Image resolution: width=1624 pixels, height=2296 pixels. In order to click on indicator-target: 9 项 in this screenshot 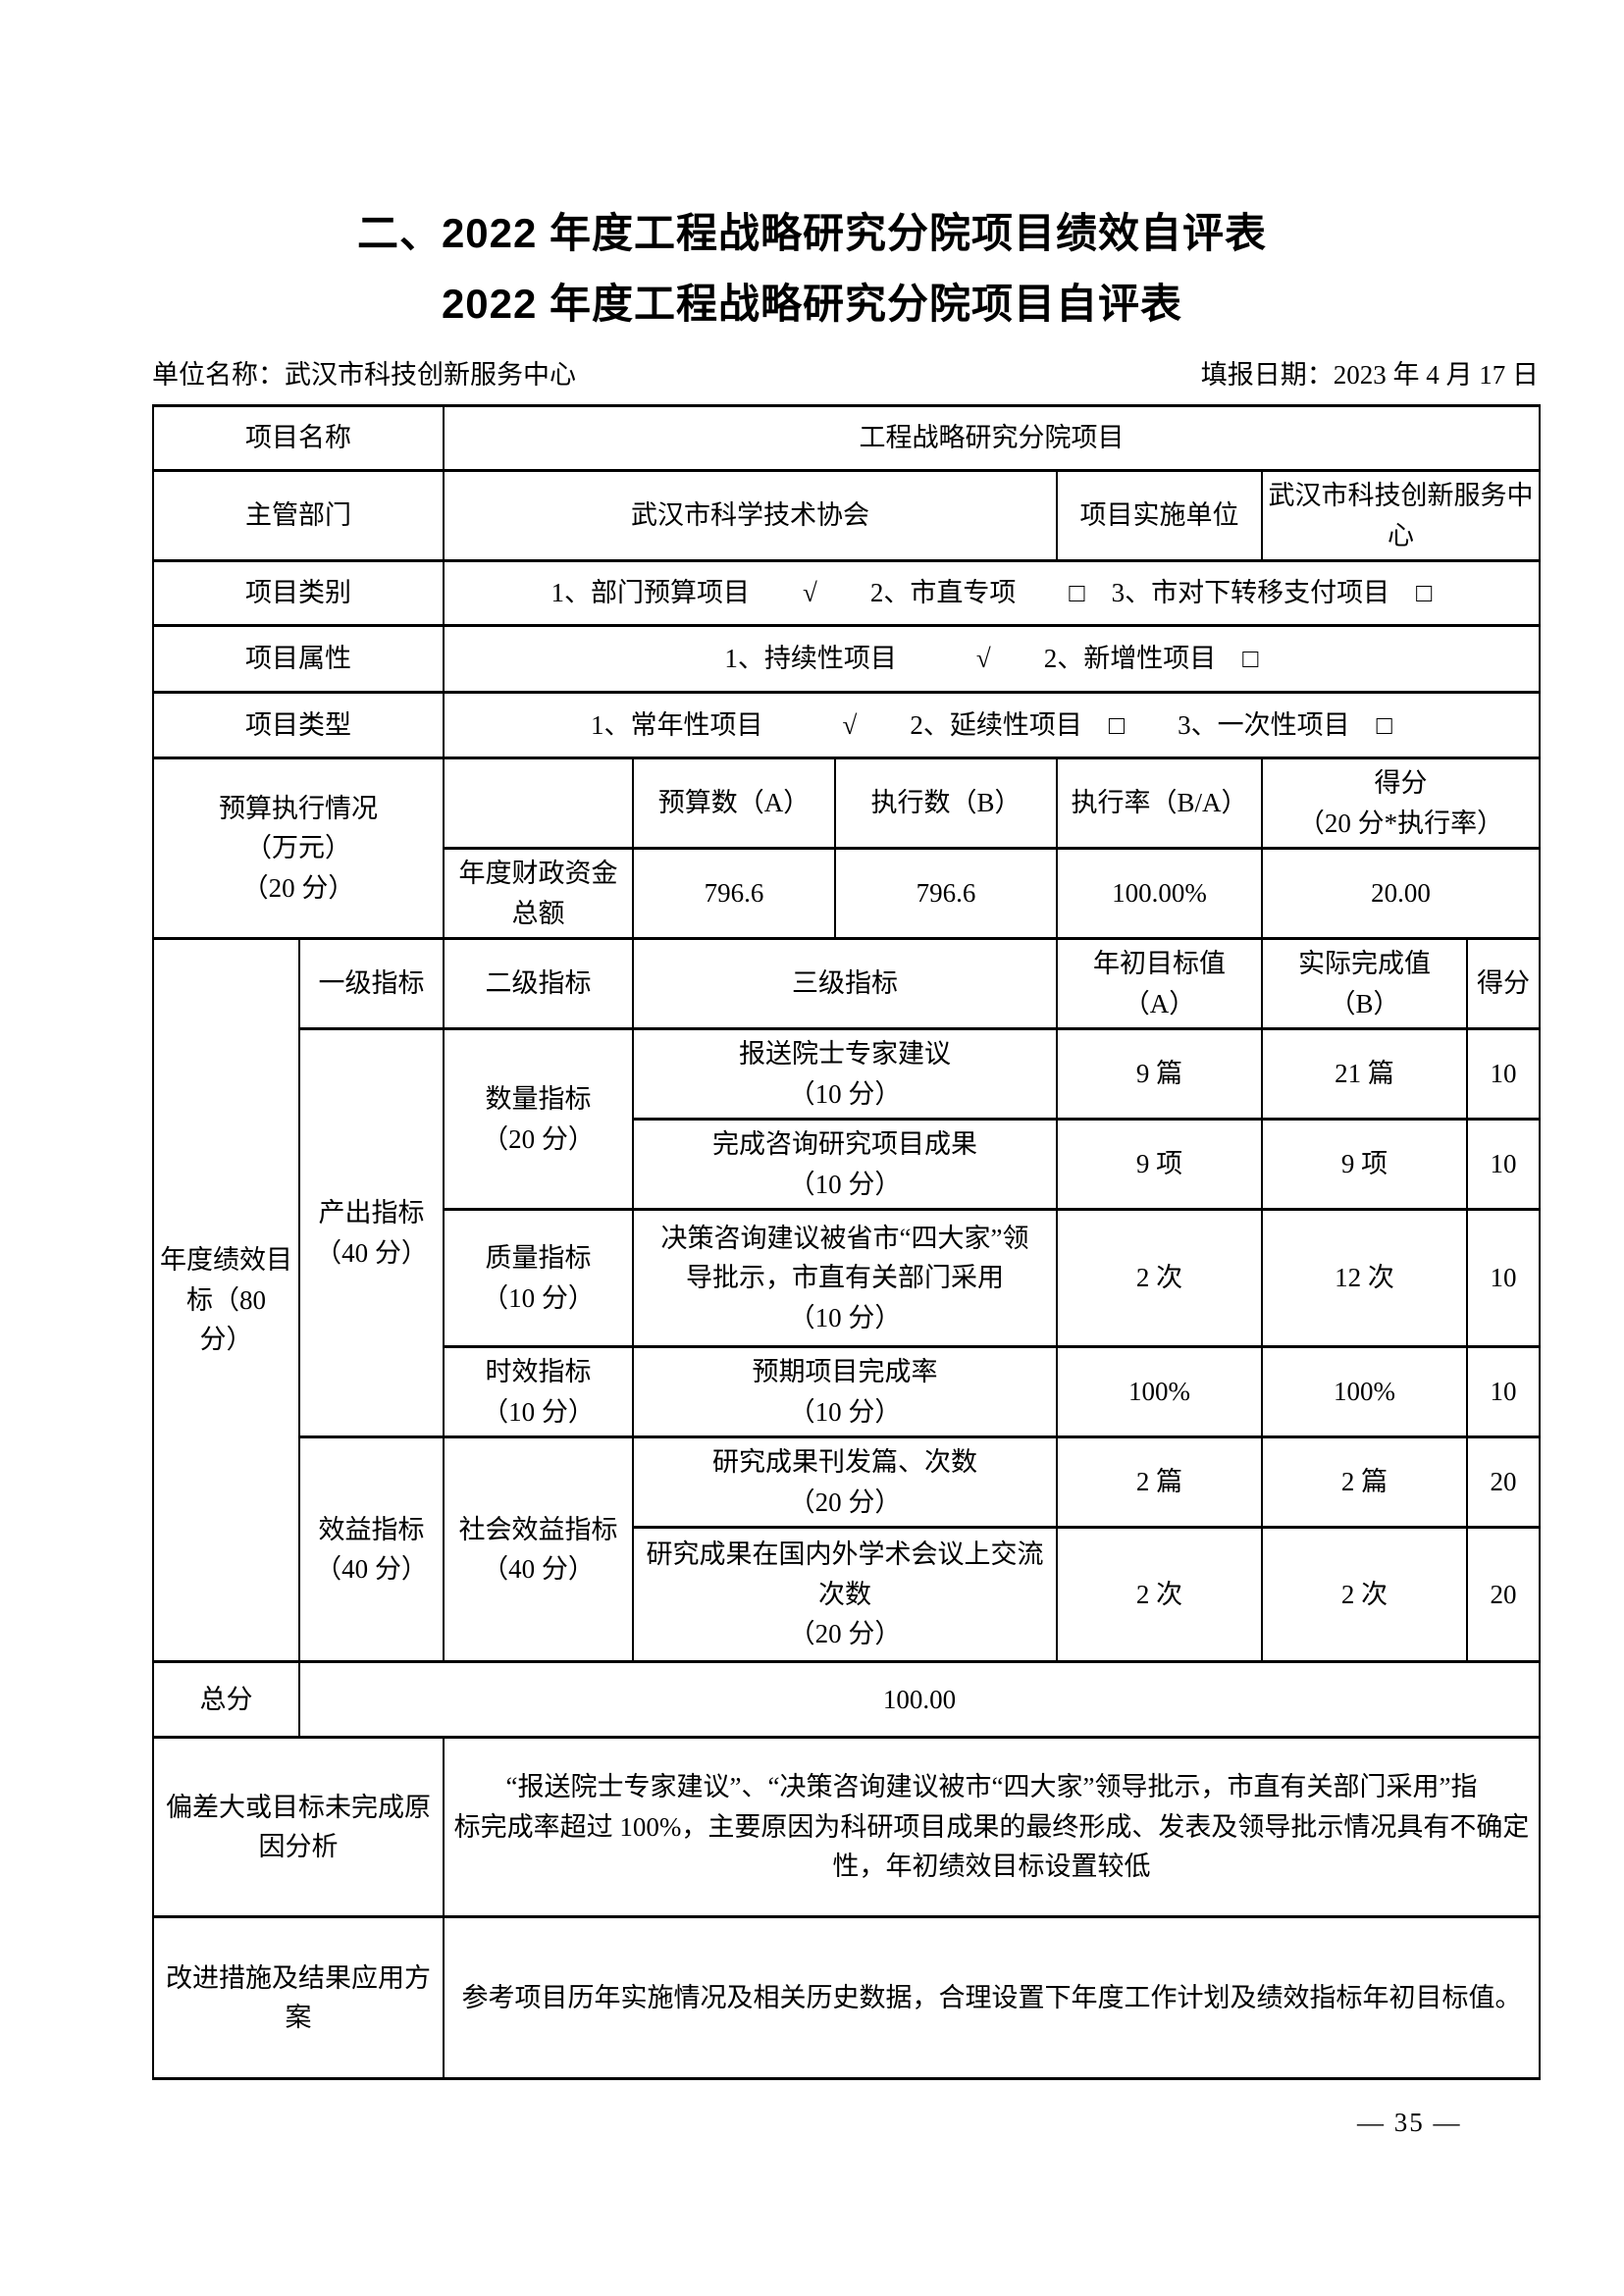, I will do `click(1159, 1164)`.